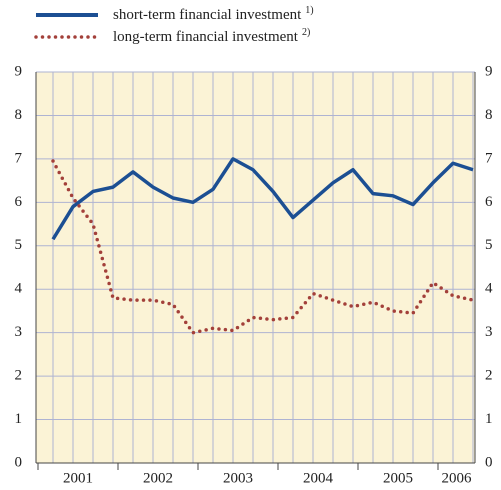  I want to click on y2-tick-label: 8, so click(489, 115).